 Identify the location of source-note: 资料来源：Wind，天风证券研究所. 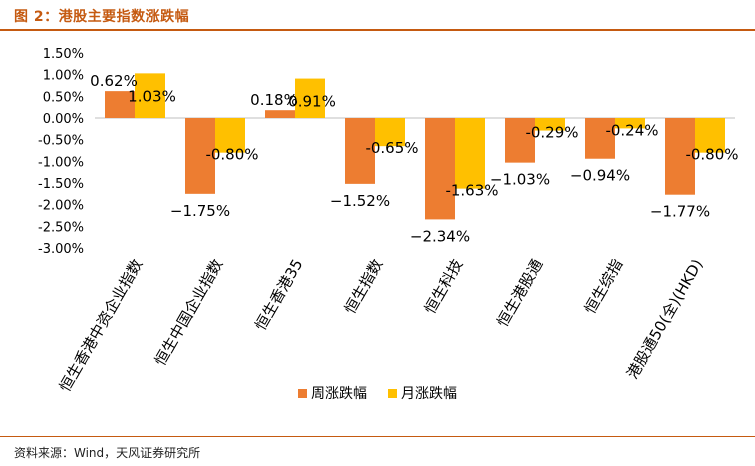
(107, 453).